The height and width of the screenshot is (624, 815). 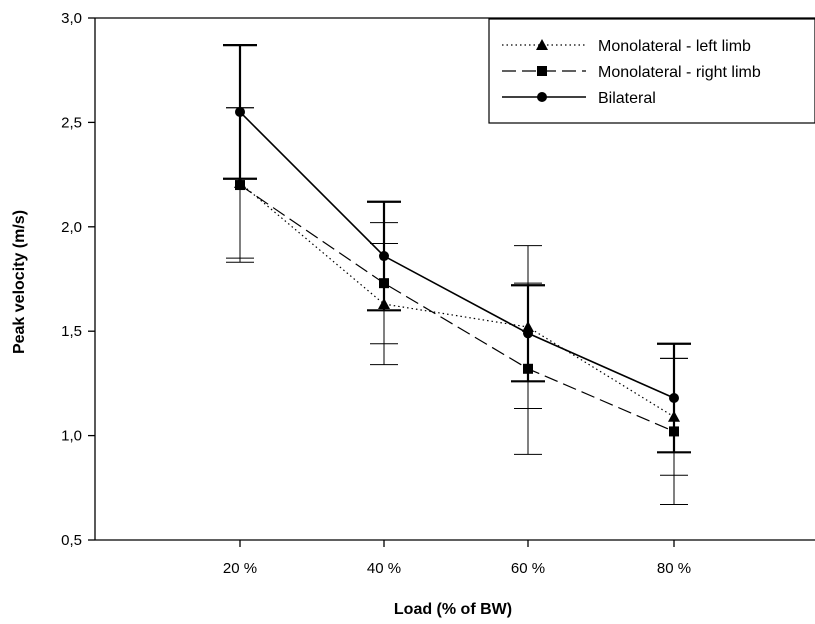 I want to click on legend-marker-circle, so click(x=542, y=97).